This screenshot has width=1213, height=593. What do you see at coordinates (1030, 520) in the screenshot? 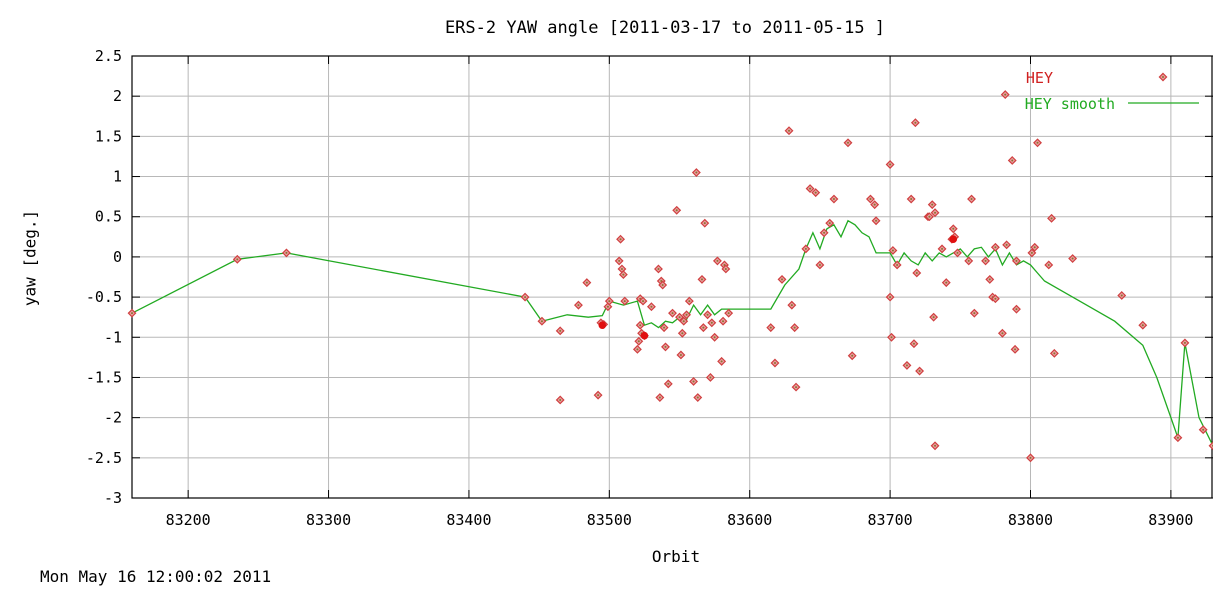
I see `x-tick-label: 83800` at bounding box center [1030, 520].